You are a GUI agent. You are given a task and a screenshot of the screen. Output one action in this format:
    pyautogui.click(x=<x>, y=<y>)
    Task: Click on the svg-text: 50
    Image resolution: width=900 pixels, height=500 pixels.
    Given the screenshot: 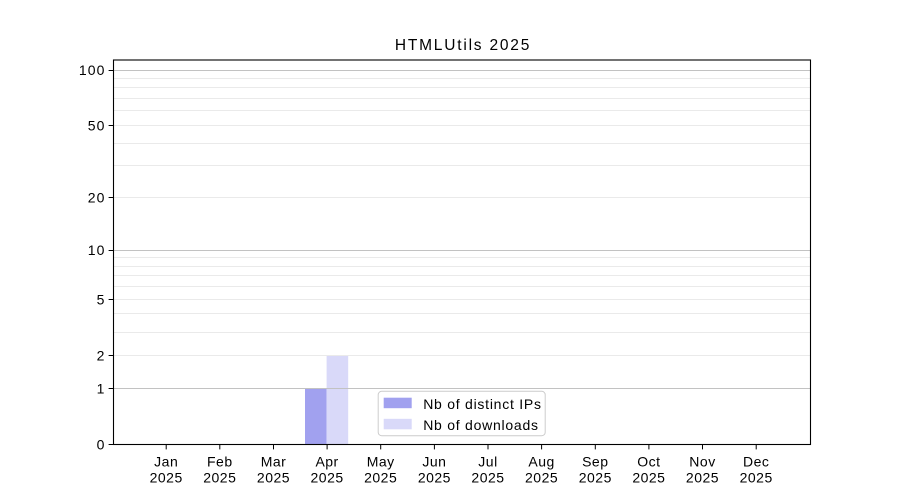 What is the action you would take?
    pyautogui.click(x=97, y=126)
    